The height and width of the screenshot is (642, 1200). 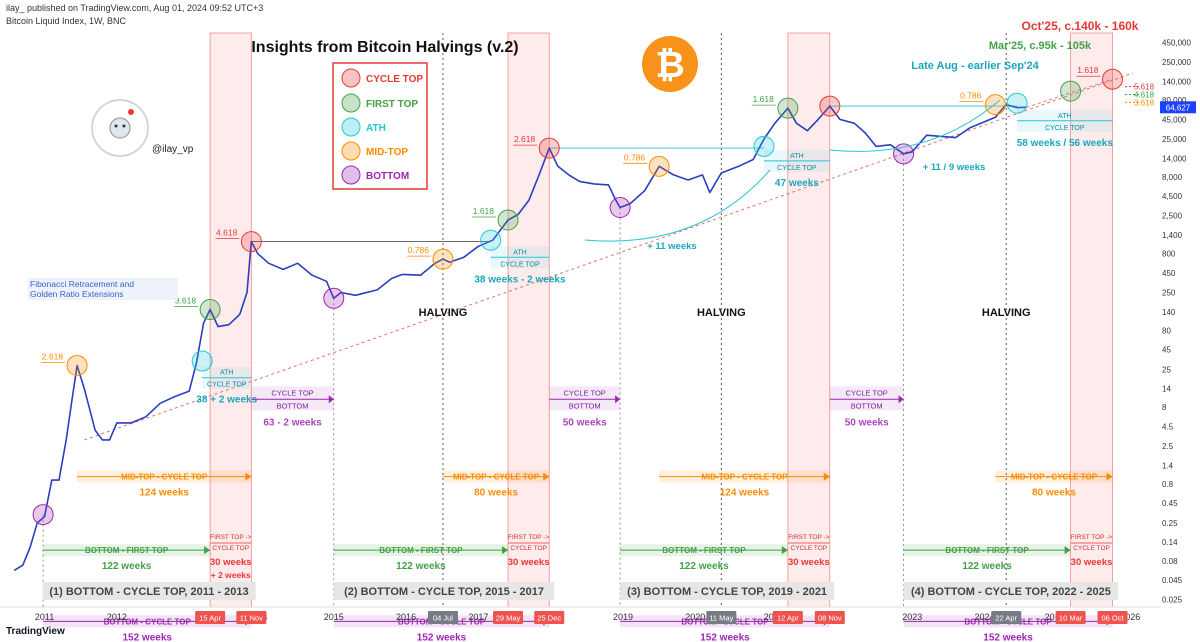 What do you see at coordinates (1054, 477) in the screenshot?
I see `range-label-3: MID-TOP - CYCLE TOP` at bounding box center [1054, 477].